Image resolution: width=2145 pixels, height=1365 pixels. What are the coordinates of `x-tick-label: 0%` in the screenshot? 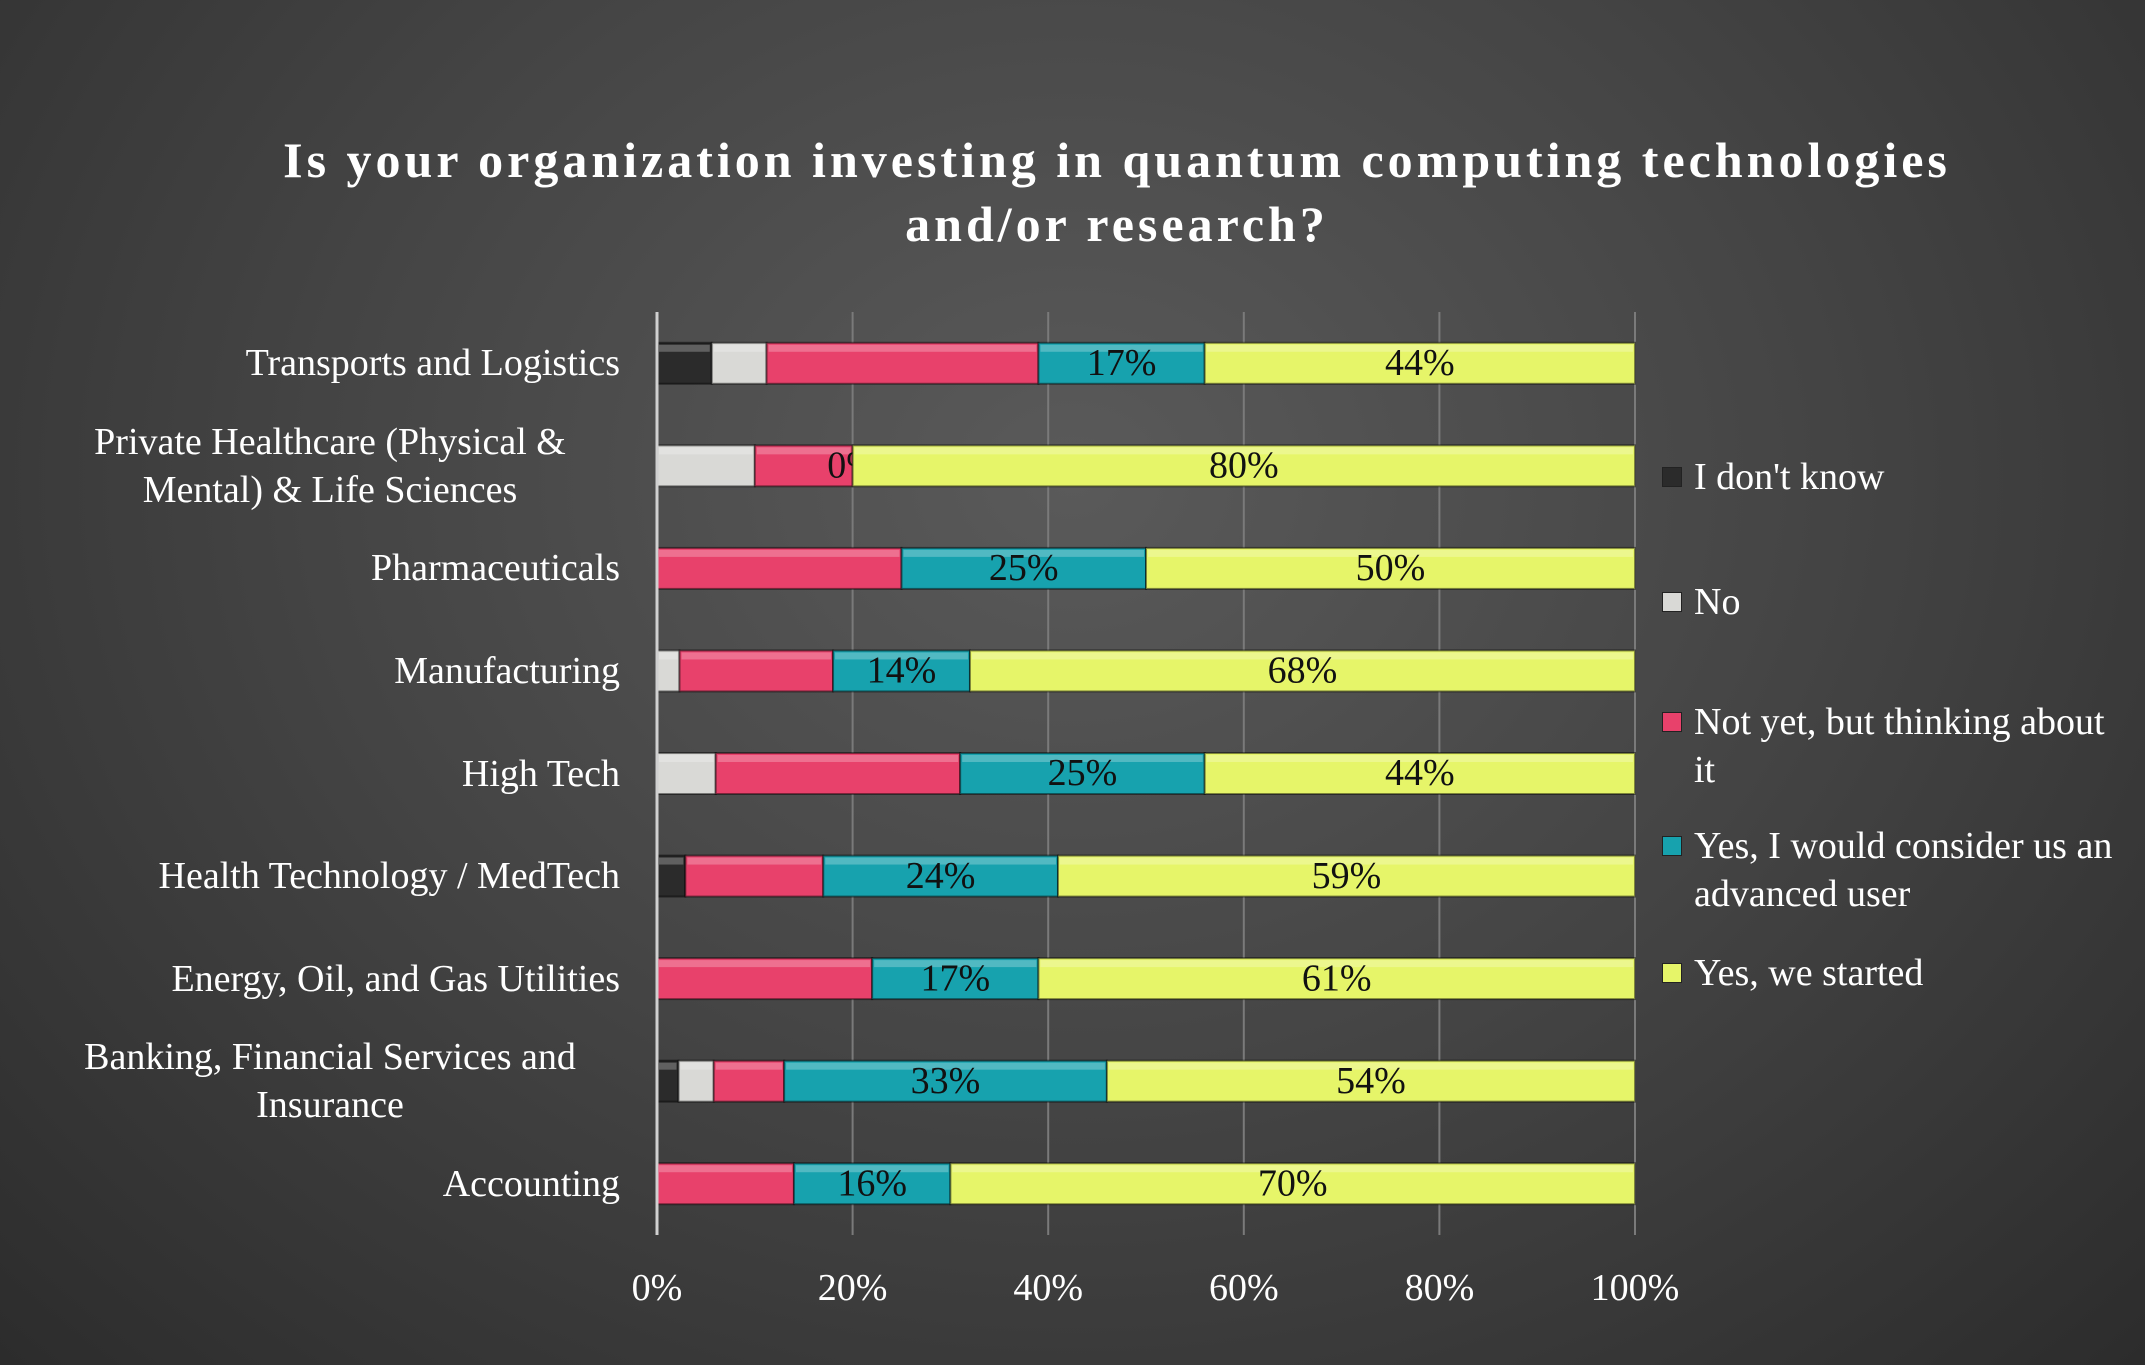 It's located at (657, 1288).